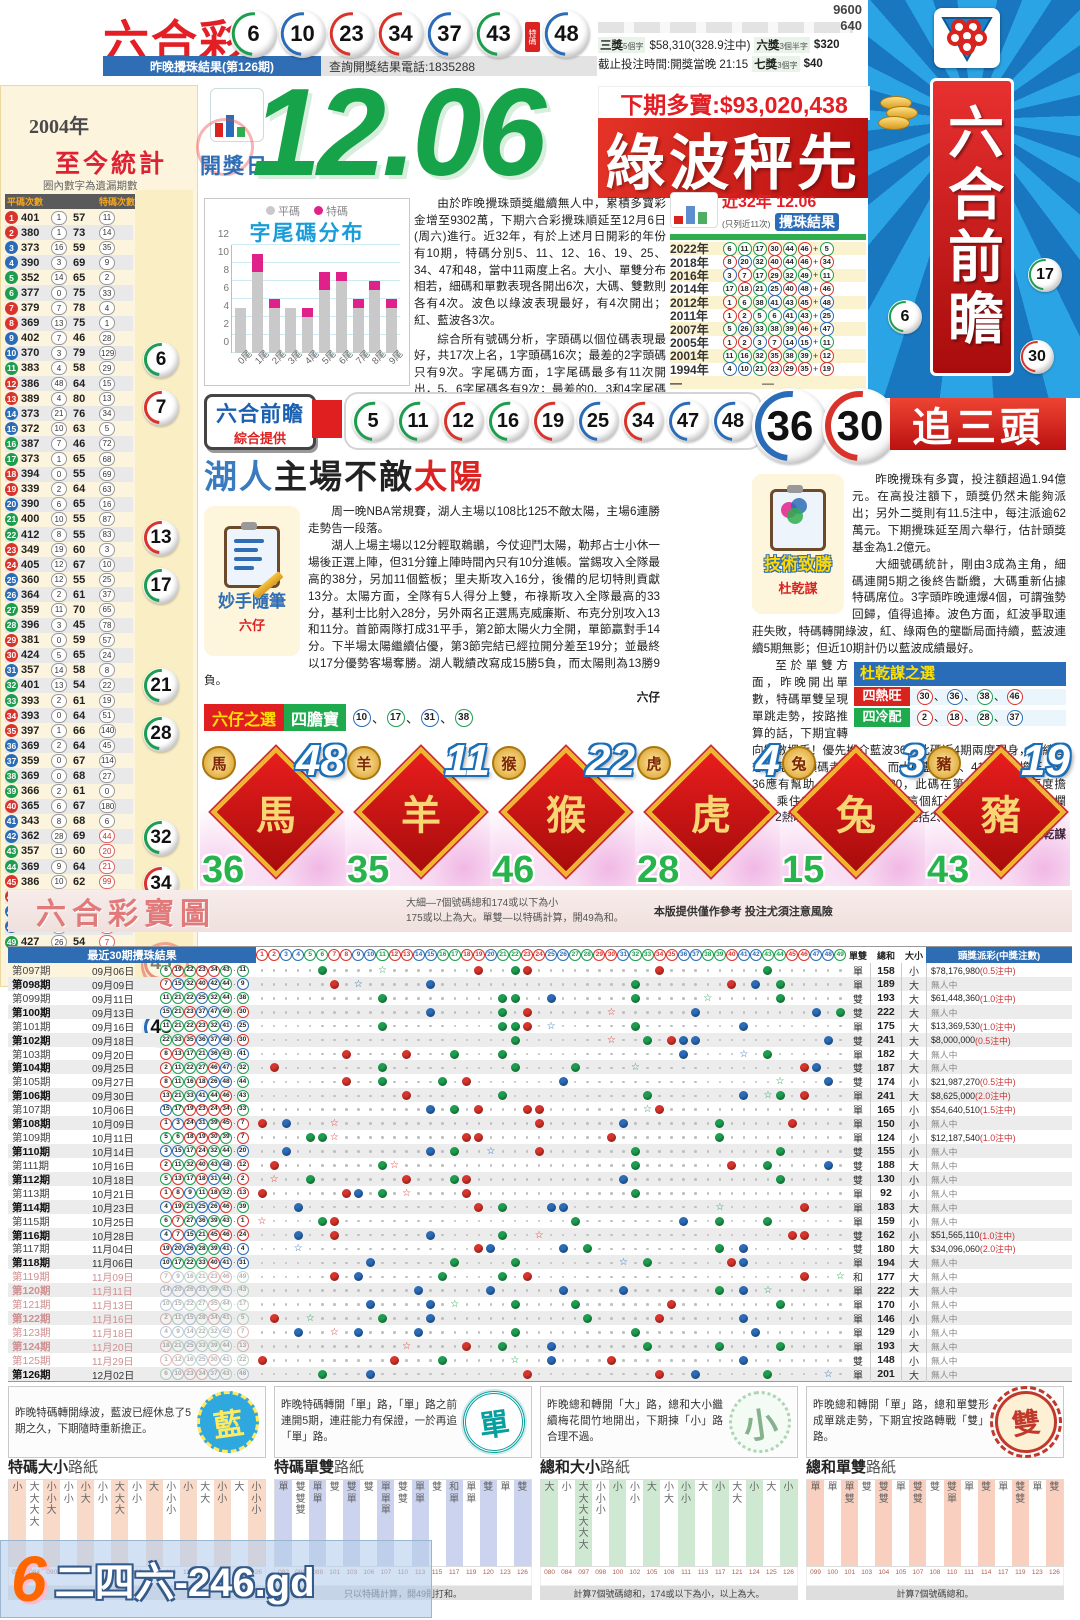  What do you see at coordinates (202, 1067) in the screenshot?
I see `circled-number: 27` at bounding box center [202, 1067].